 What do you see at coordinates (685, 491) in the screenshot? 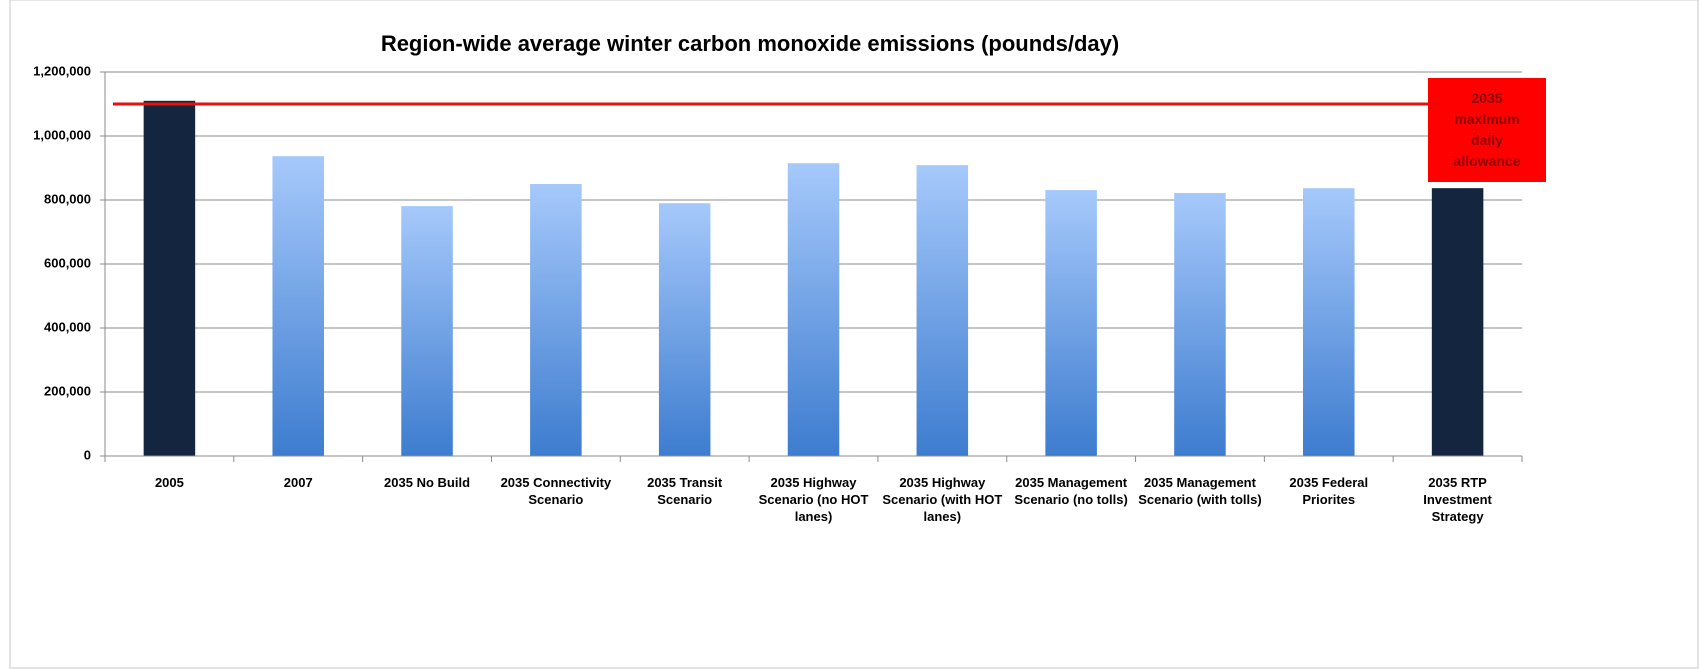
I see `x-tick-label: 2035 Transit Scenario` at bounding box center [685, 491].